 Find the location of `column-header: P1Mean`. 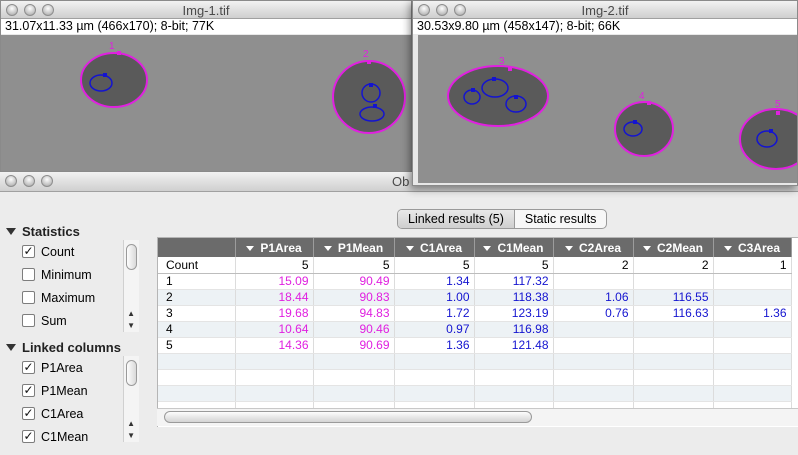

column-header: P1Mean is located at coordinates (354, 247).